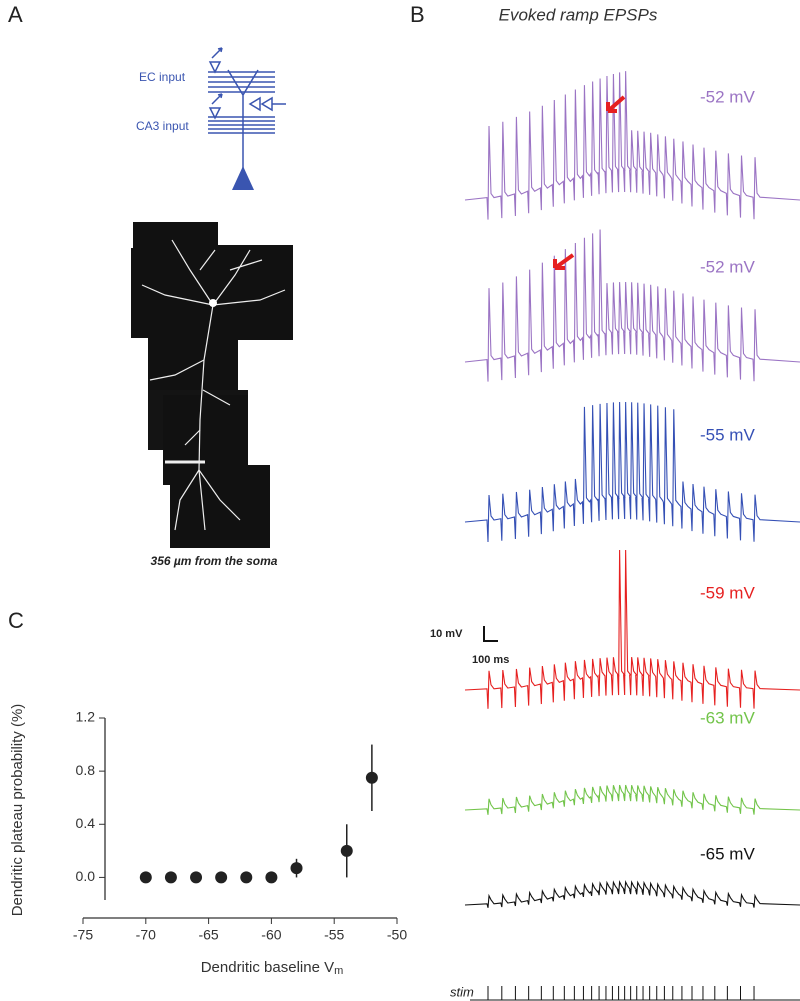  What do you see at coordinates (17, 810) in the screenshot?
I see `y-axis-title: Dendritic plateau probability (%)` at bounding box center [17, 810].